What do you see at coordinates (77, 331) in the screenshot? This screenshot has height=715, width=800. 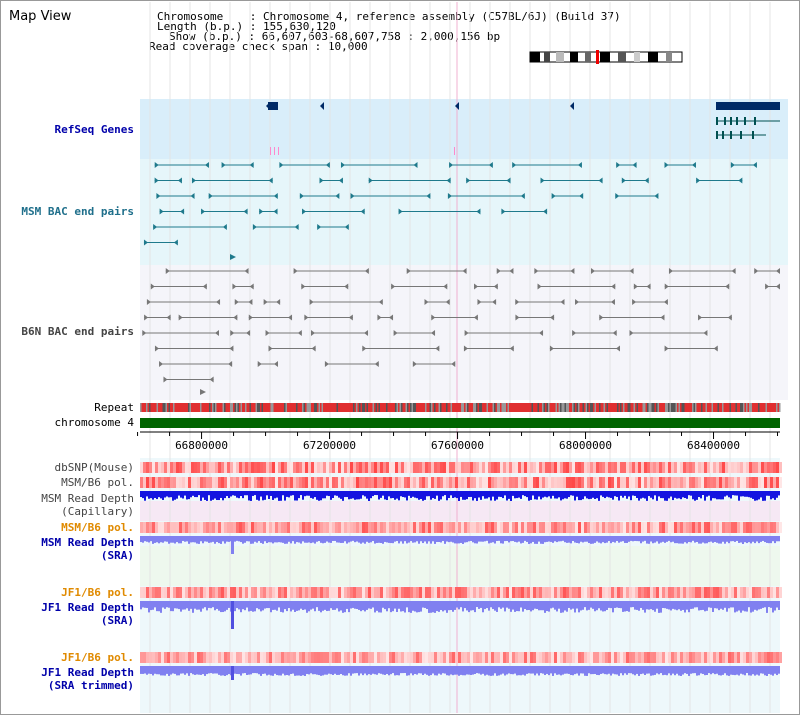 I see `track-label-b6n-bac: B6N BAC end pairs` at bounding box center [77, 331].